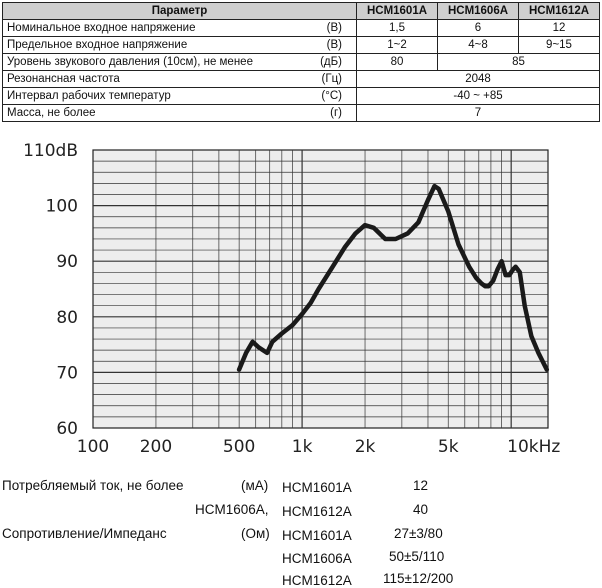 This screenshot has width=602, height=588. Describe the element at coordinates (397, 62) in the screenshot. I see `value-cell: 80` at that location.